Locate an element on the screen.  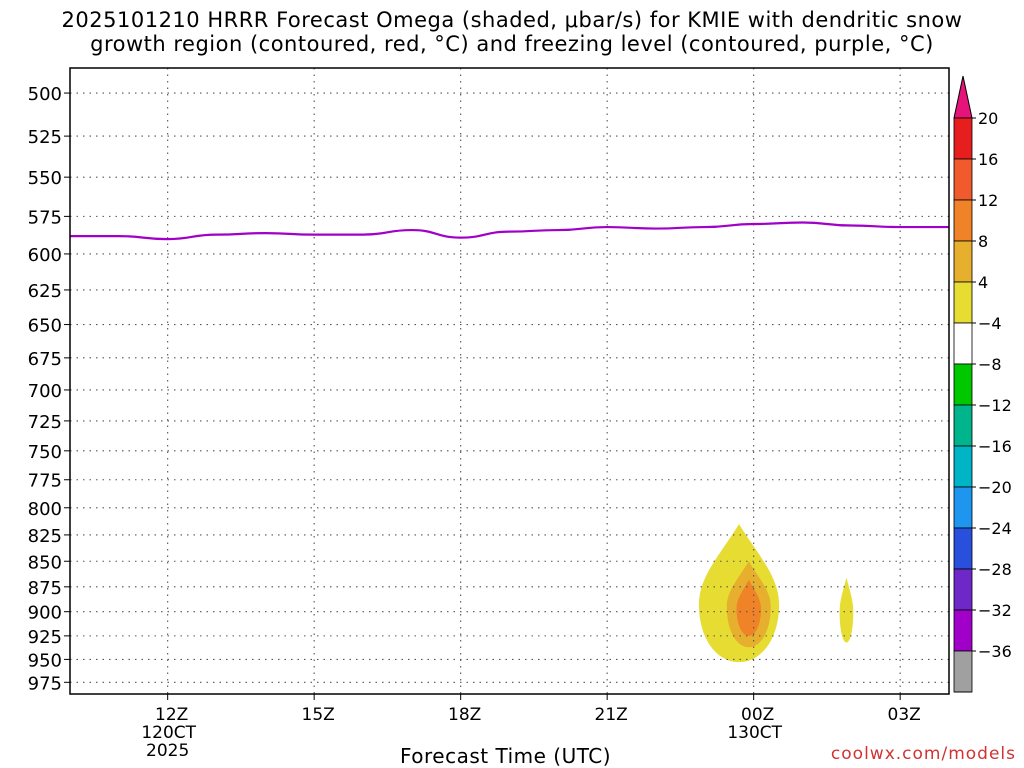
omega-shading is located at coordinates (776, 593).